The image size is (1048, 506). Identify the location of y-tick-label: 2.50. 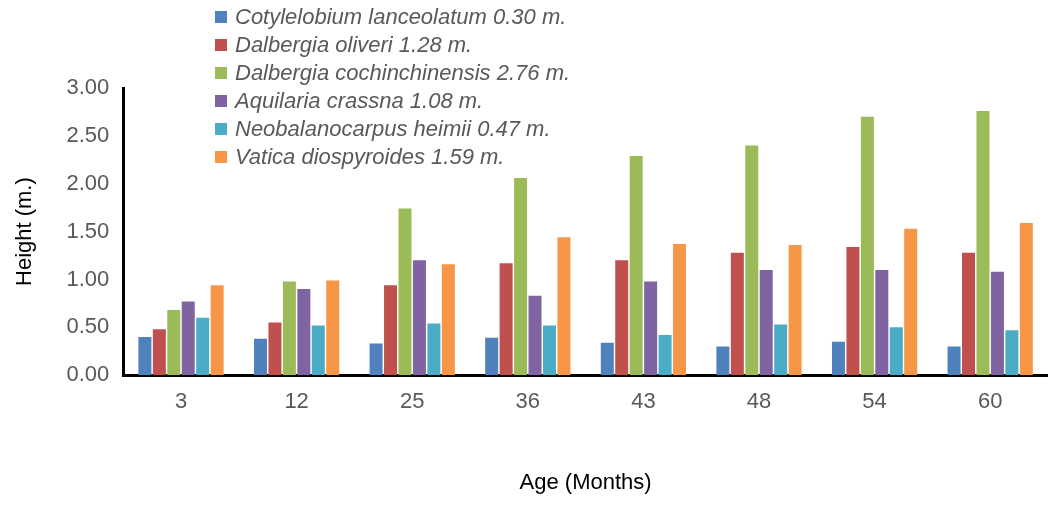
(88, 134).